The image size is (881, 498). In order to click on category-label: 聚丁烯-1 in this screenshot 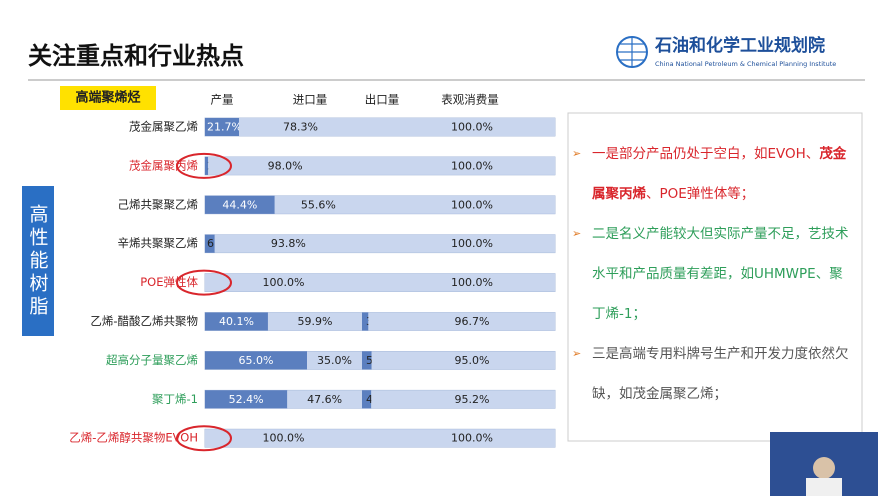, I will do `click(175, 399)`.